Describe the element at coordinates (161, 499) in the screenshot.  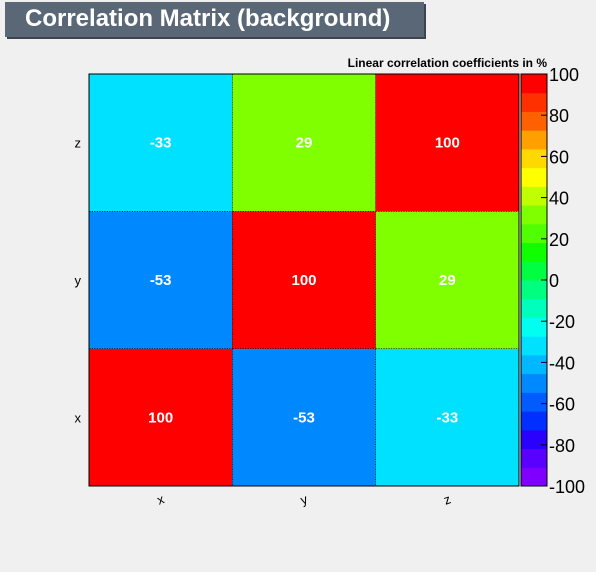
I see `x-tick-label: x` at that location.